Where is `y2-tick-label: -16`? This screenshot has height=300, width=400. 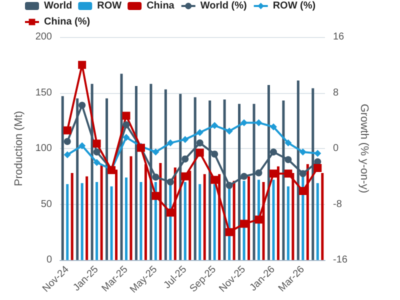 y2-tick-label: -16 is located at coordinates (340, 260).